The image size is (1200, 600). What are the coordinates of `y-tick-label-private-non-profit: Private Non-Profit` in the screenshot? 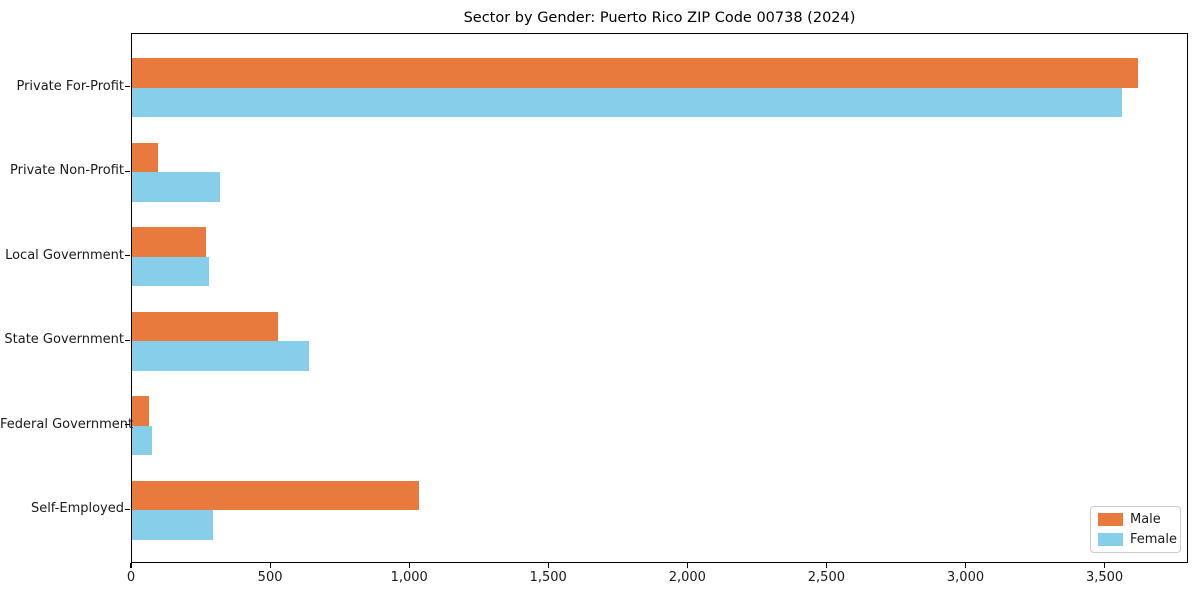 It's located at (67, 171).